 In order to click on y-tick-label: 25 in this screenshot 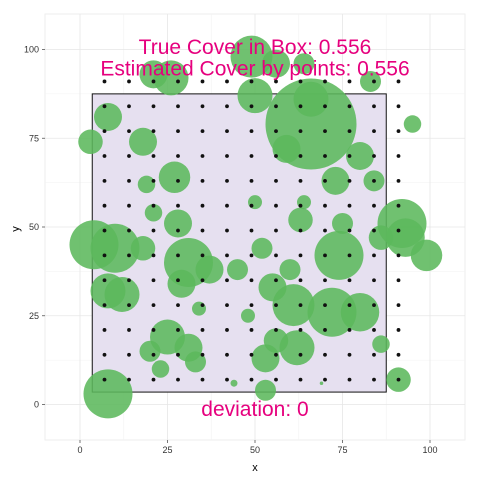, I will do `click(34, 316)`.